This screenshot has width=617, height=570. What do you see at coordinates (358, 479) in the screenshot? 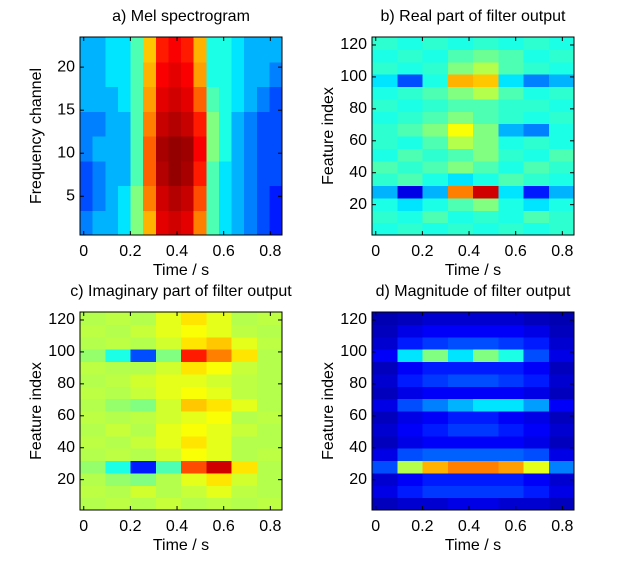
I see `y-tick-label: 20` at bounding box center [358, 479].